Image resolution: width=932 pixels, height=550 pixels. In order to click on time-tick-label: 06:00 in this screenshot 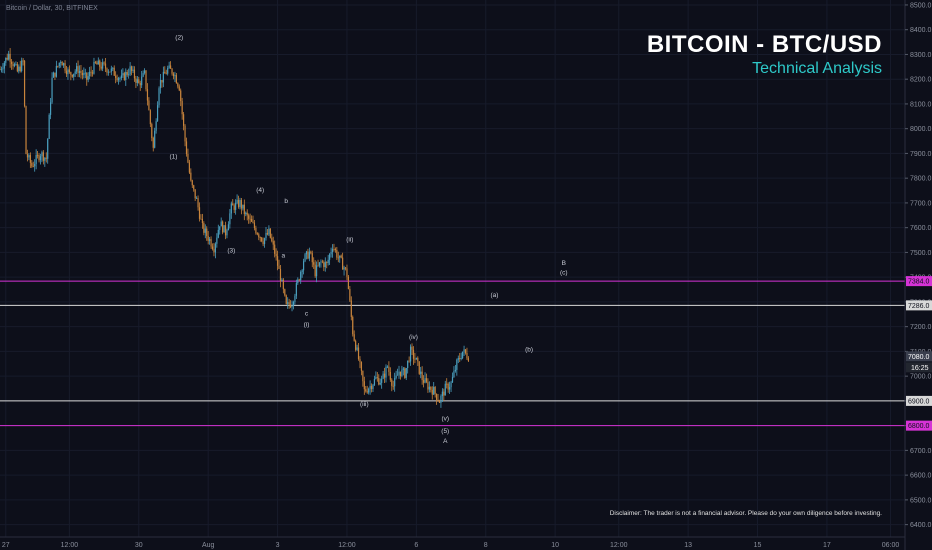, I will do `click(891, 545)`.